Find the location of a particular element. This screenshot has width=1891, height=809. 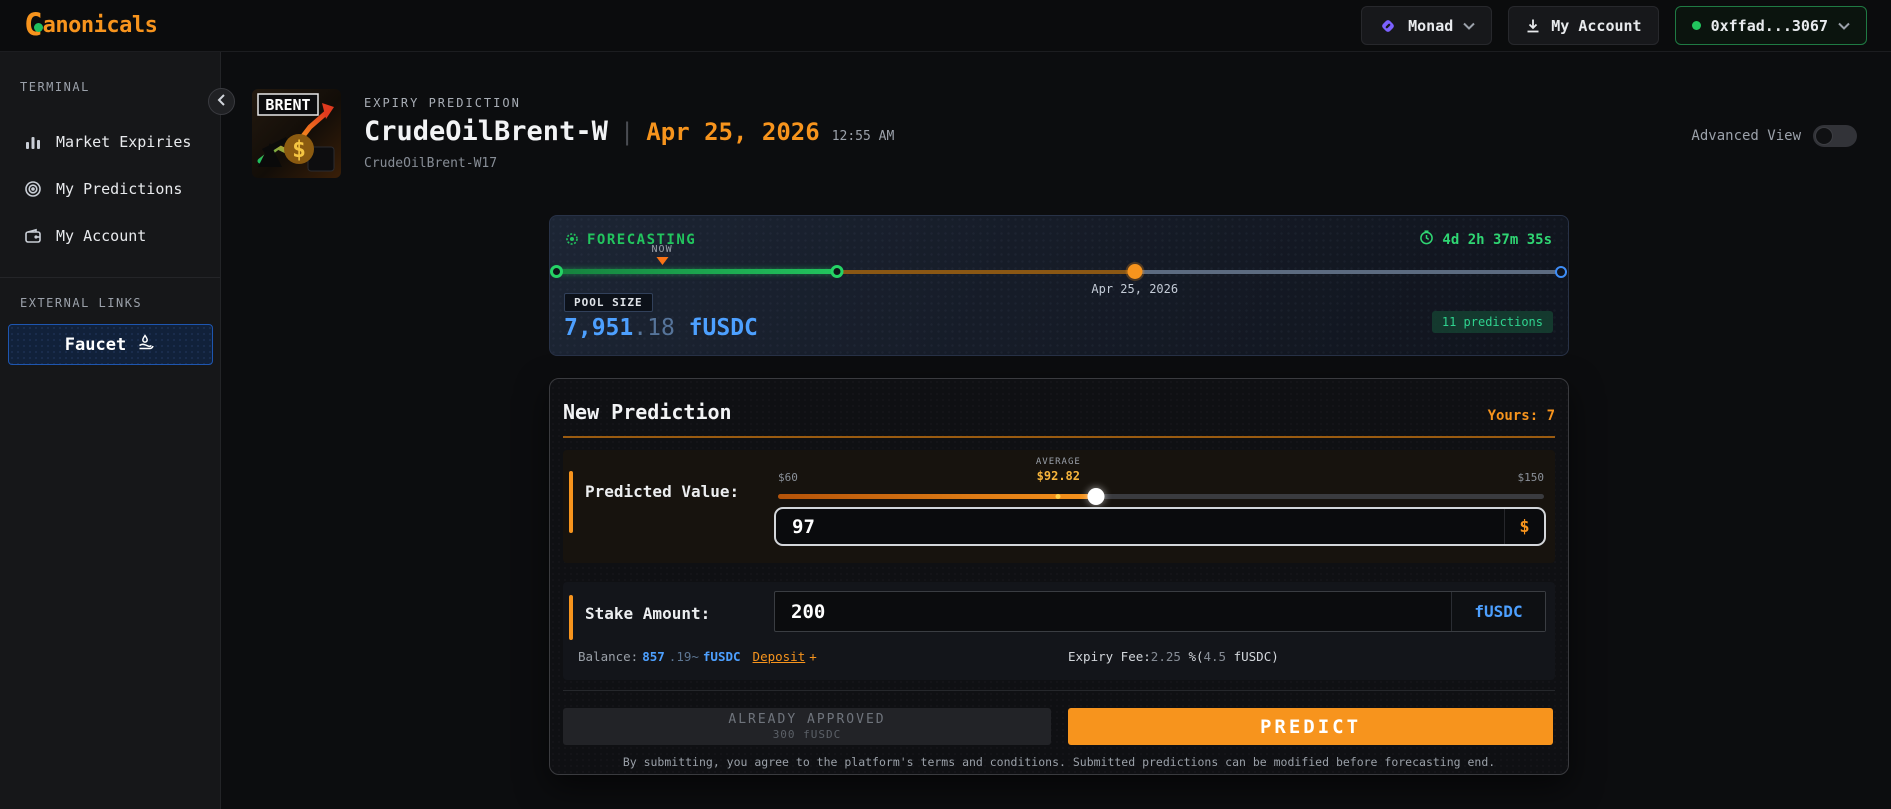

balance-int: 857 is located at coordinates (653, 656).